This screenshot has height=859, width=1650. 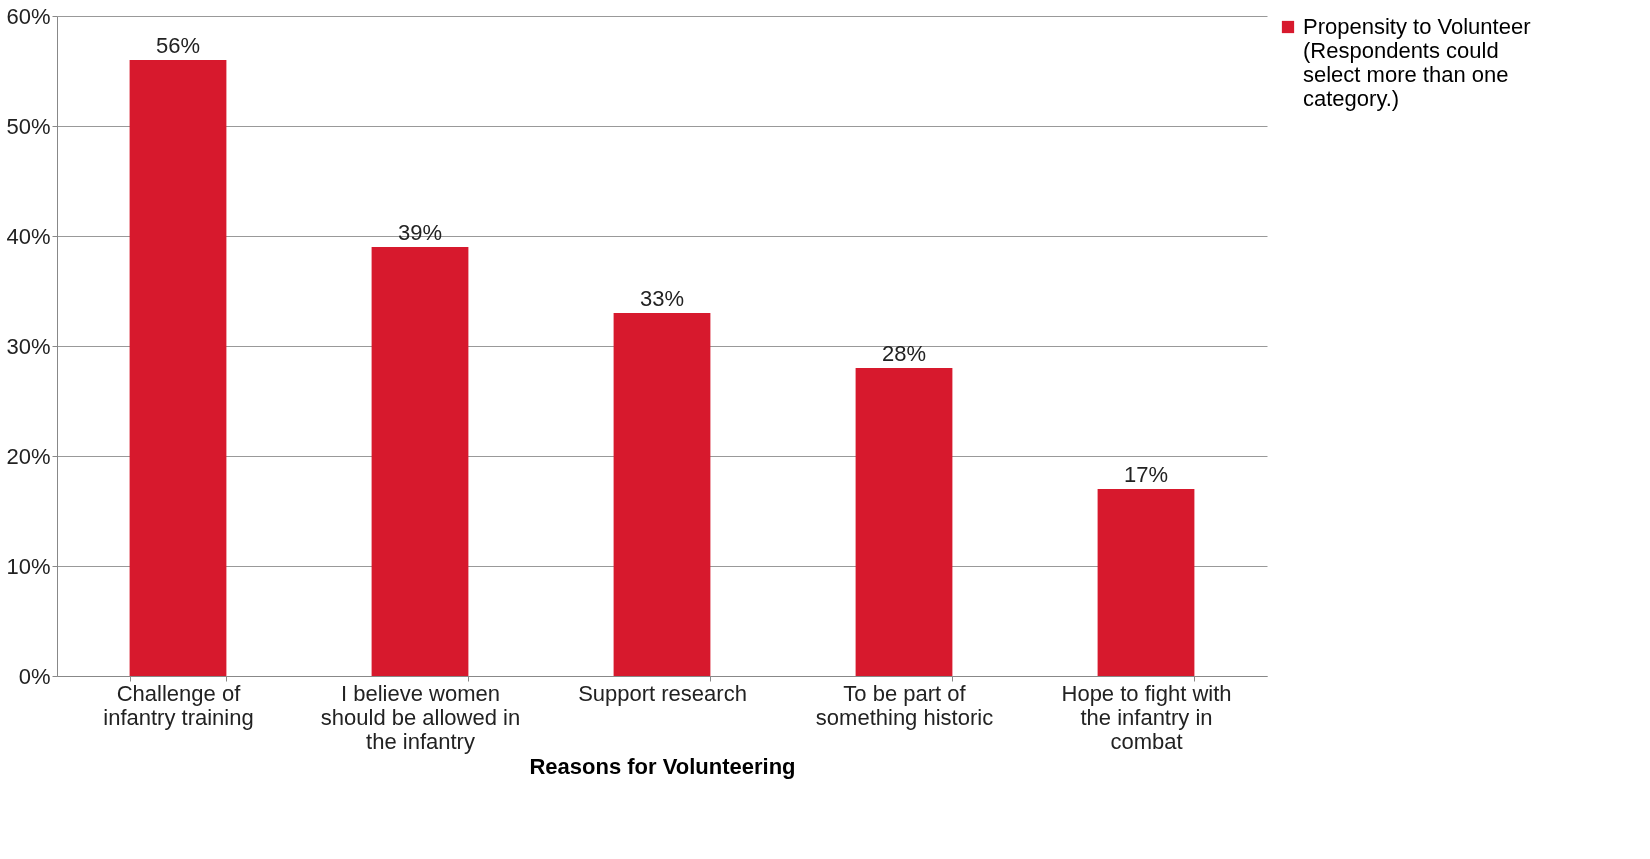 I want to click on y-tick-label: 10%, so click(x=28, y=566).